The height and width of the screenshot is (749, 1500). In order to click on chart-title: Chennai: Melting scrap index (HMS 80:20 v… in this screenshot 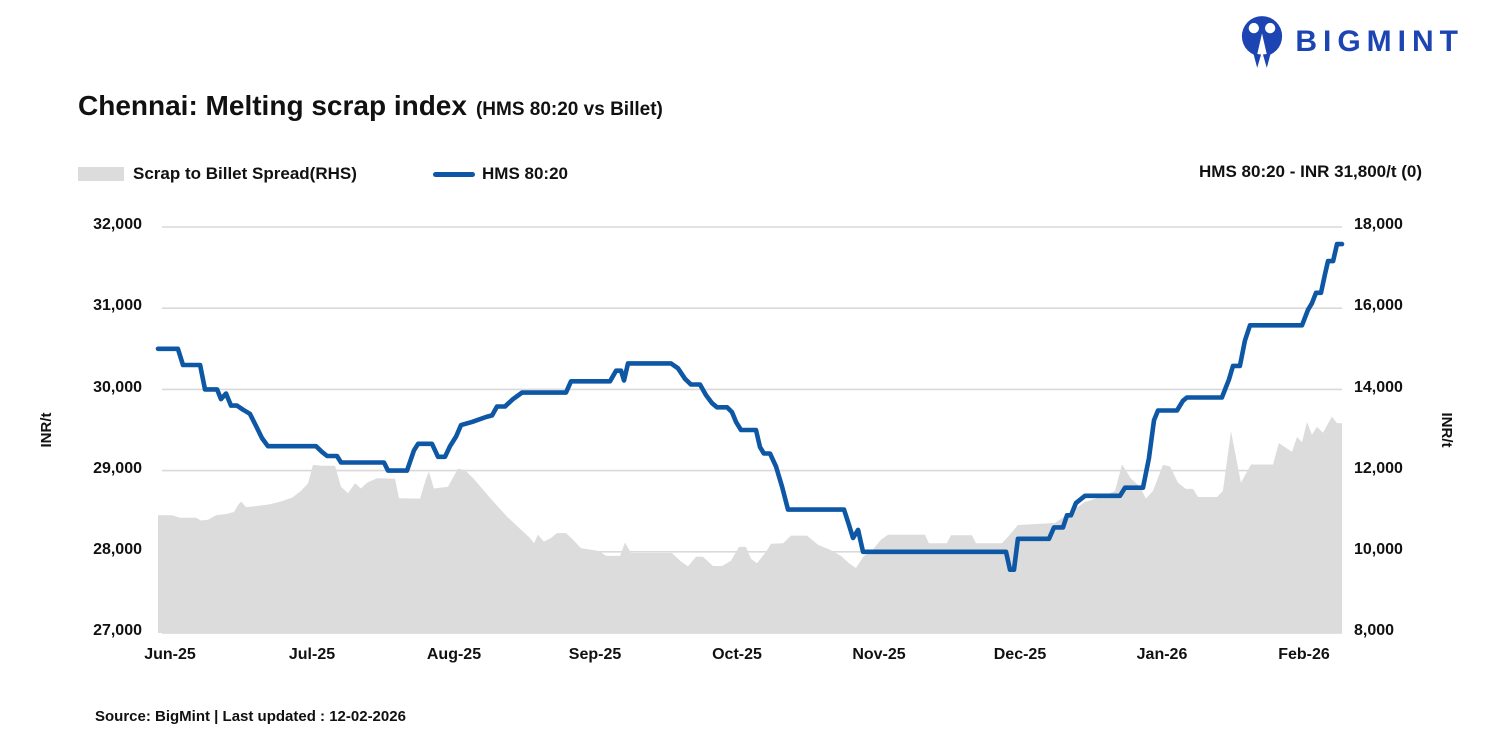, I will do `click(370, 106)`.